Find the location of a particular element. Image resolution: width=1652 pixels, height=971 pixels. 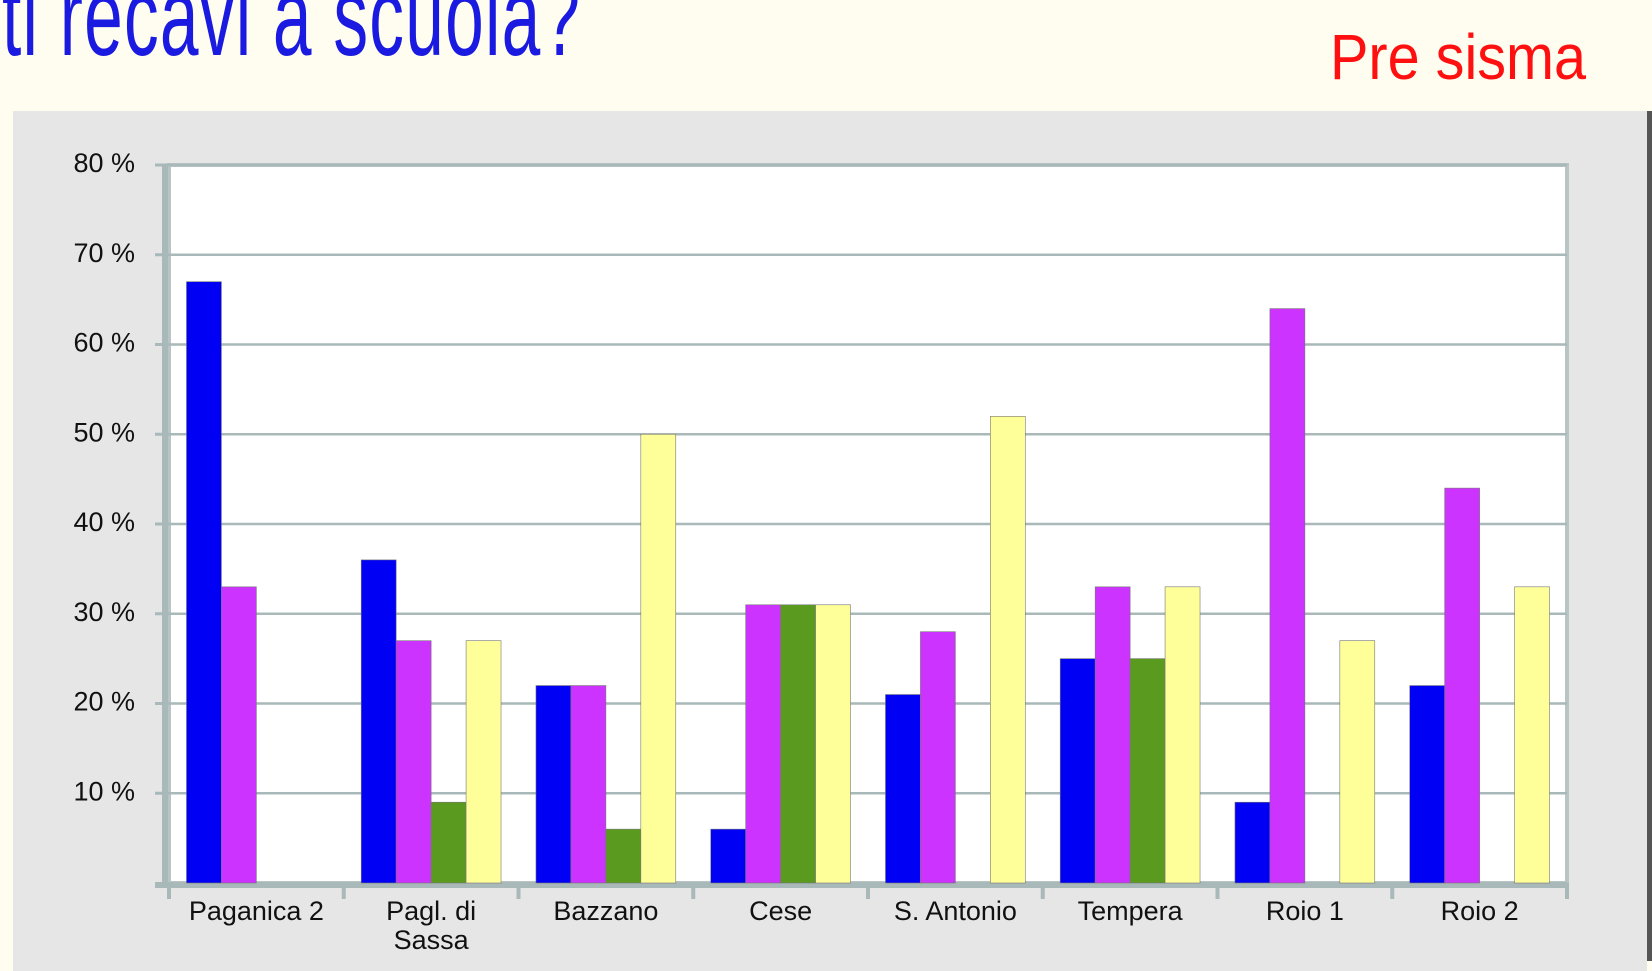

y-tick-label: 50 % is located at coordinates (104, 432).